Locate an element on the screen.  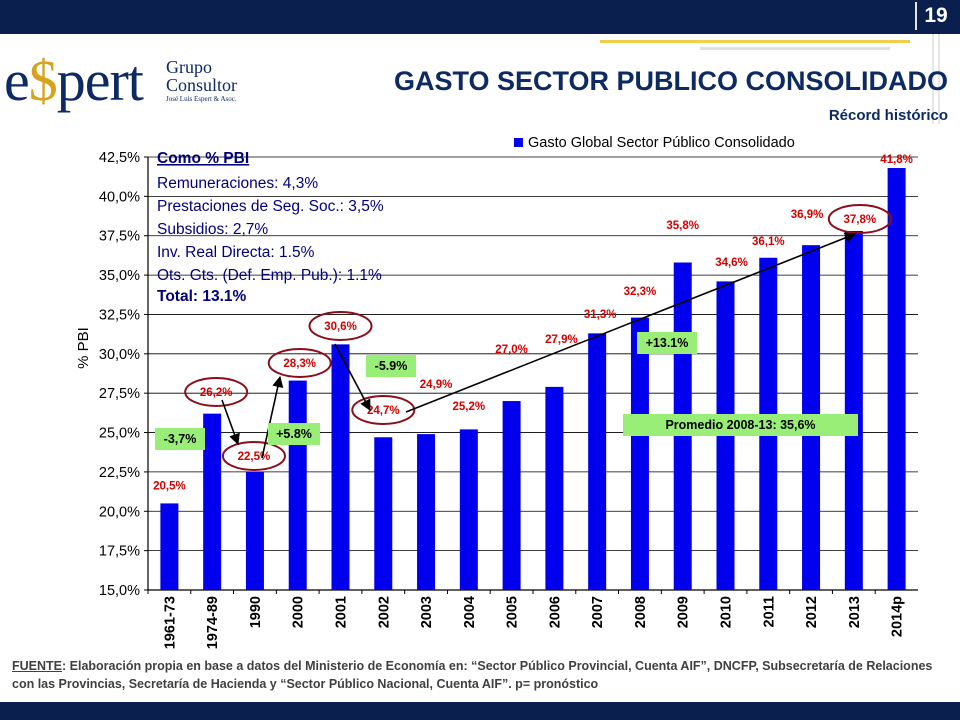
top-bar is located at coordinates (480, 17).